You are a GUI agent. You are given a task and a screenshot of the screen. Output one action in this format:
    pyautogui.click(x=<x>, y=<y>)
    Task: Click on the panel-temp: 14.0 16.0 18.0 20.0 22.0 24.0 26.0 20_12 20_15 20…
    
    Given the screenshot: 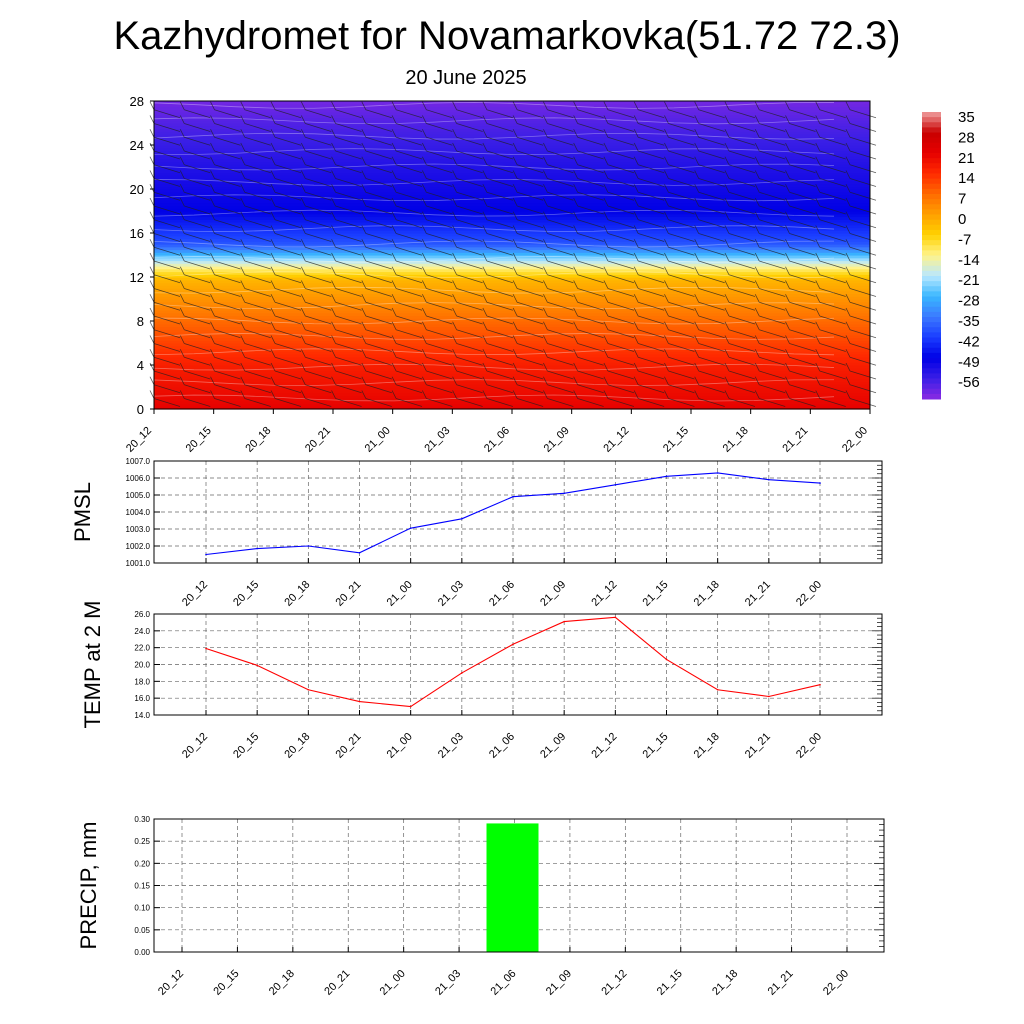 What is the action you would take?
    pyautogui.click(x=481, y=681)
    